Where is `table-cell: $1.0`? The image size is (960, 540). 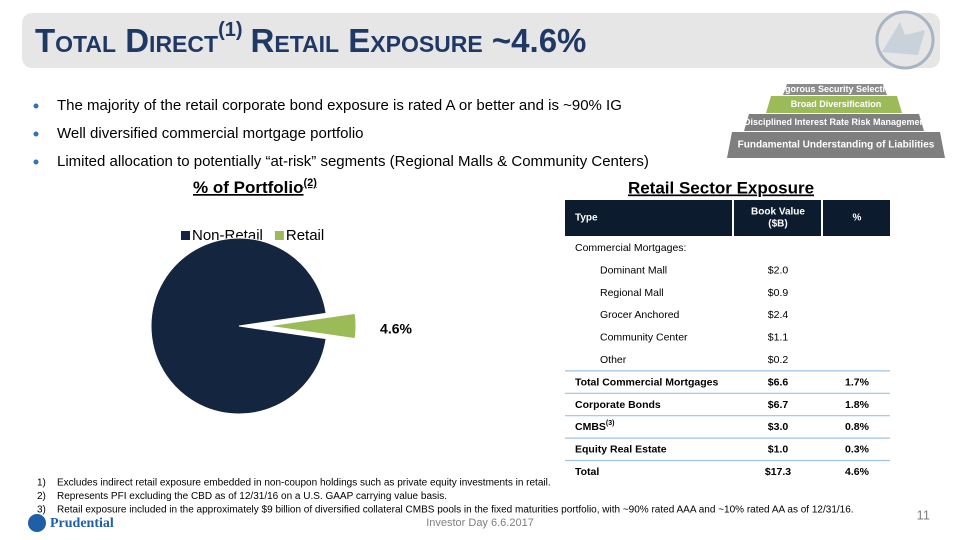
table-cell: $1.0 is located at coordinates (778, 449).